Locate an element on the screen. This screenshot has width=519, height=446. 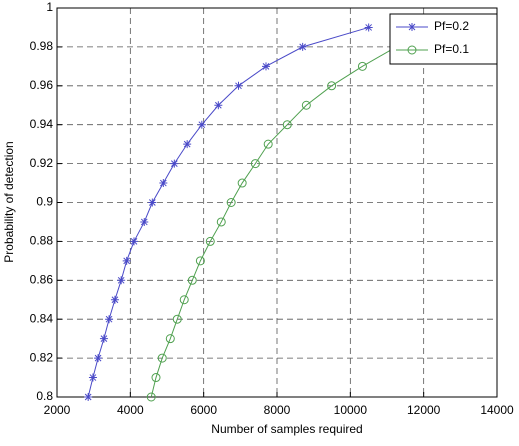
y-axis-label: Probability of detection is located at coordinates (9, 201).